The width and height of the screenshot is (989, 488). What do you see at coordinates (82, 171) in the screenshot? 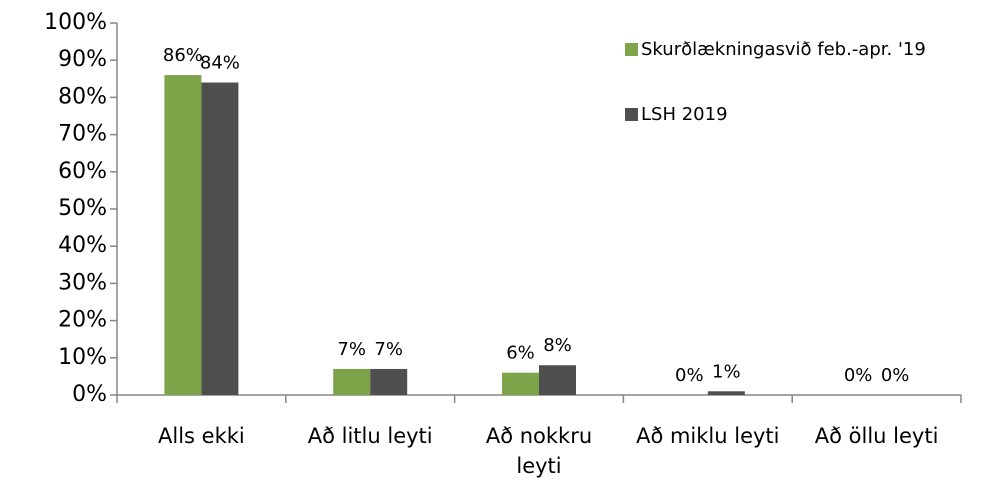
I see `y-tick-label: 60%` at bounding box center [82, 171].